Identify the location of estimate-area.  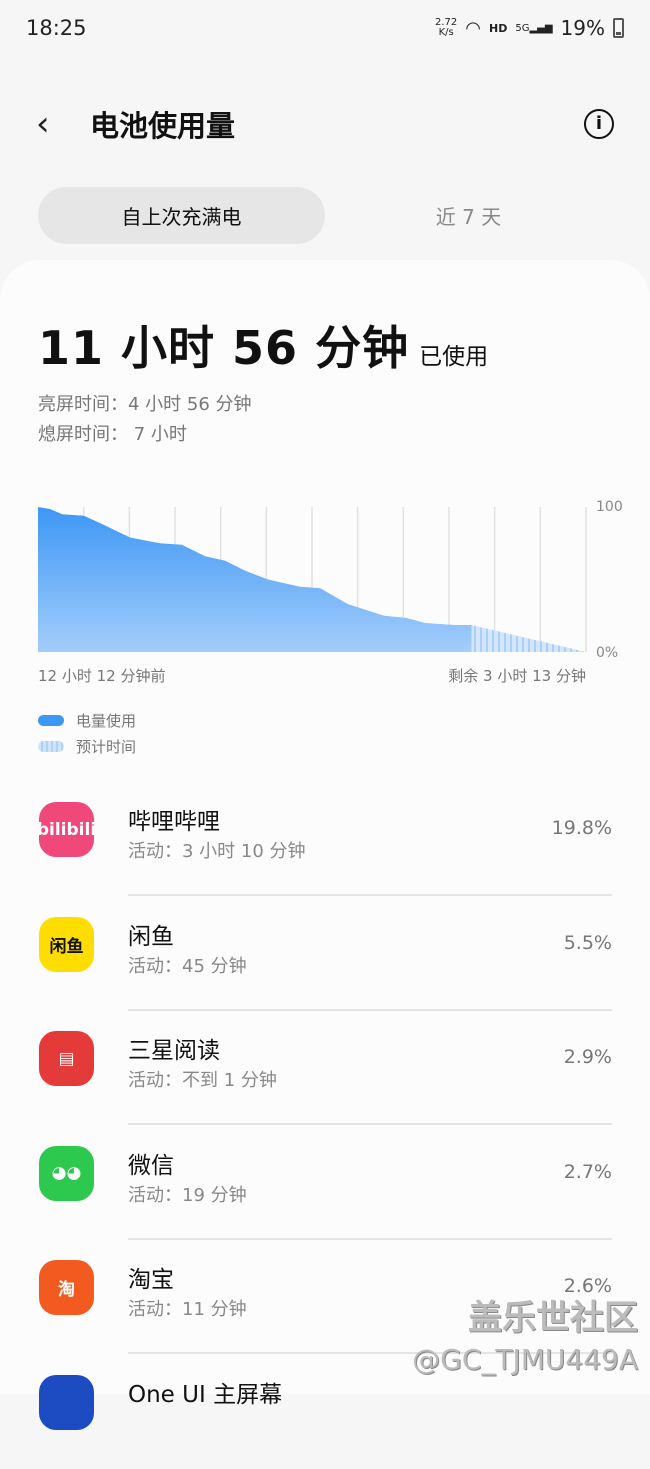
(528, 638).